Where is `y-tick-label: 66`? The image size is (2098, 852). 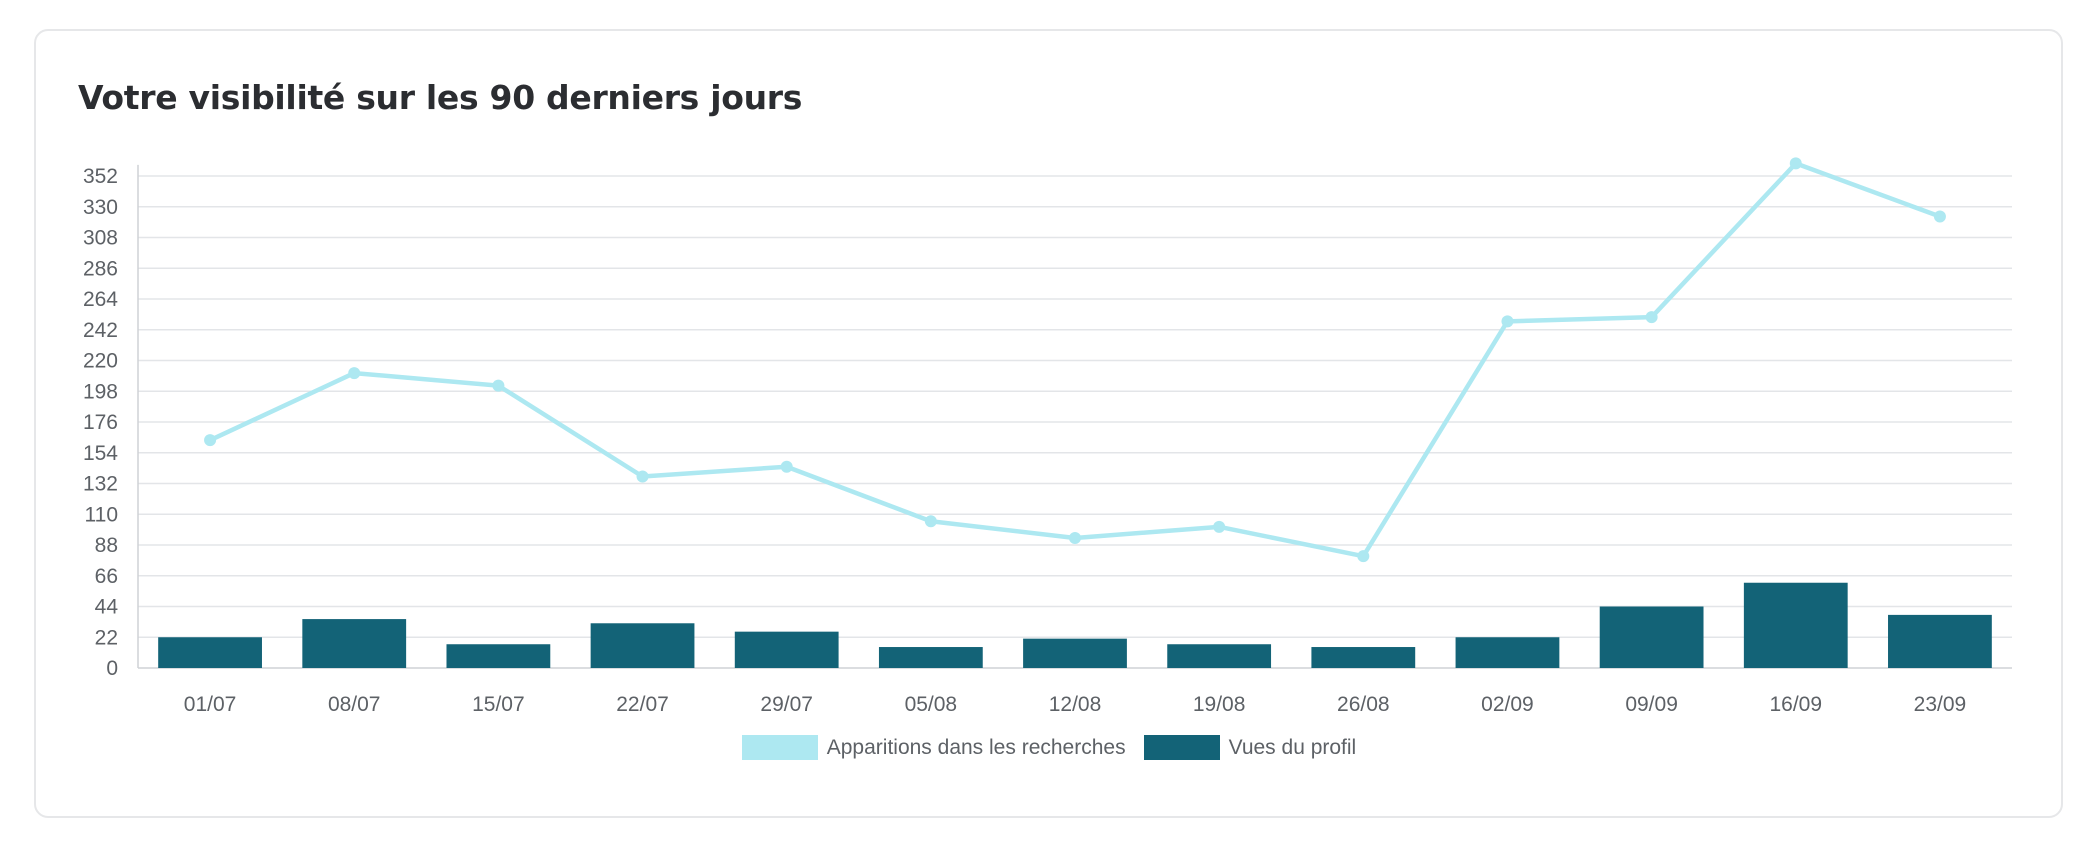 y-tick-label: 66 is located at coordinates (106, 576).